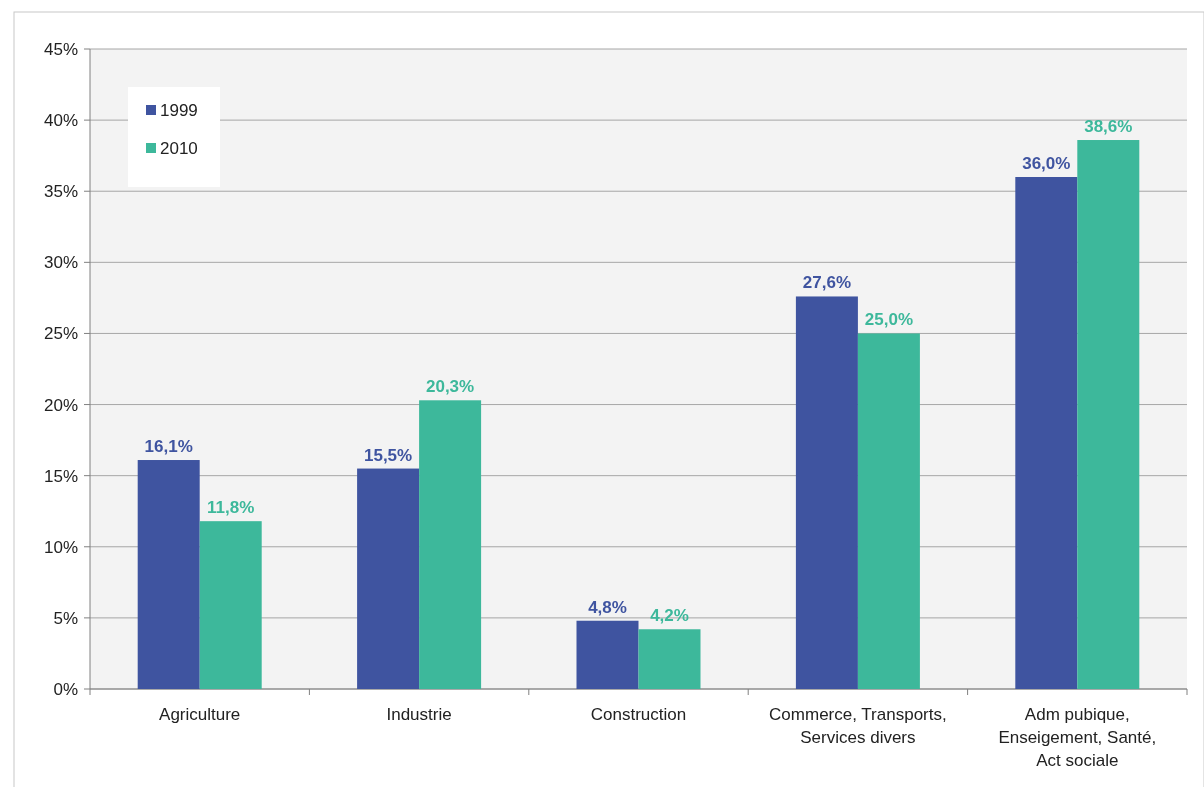 This screenshot has width=1204, height=787. What do you see at coordinates (60, 49) in the screenshot?
I see `y-tick-label: 45%` at bounding box center [60, 49].